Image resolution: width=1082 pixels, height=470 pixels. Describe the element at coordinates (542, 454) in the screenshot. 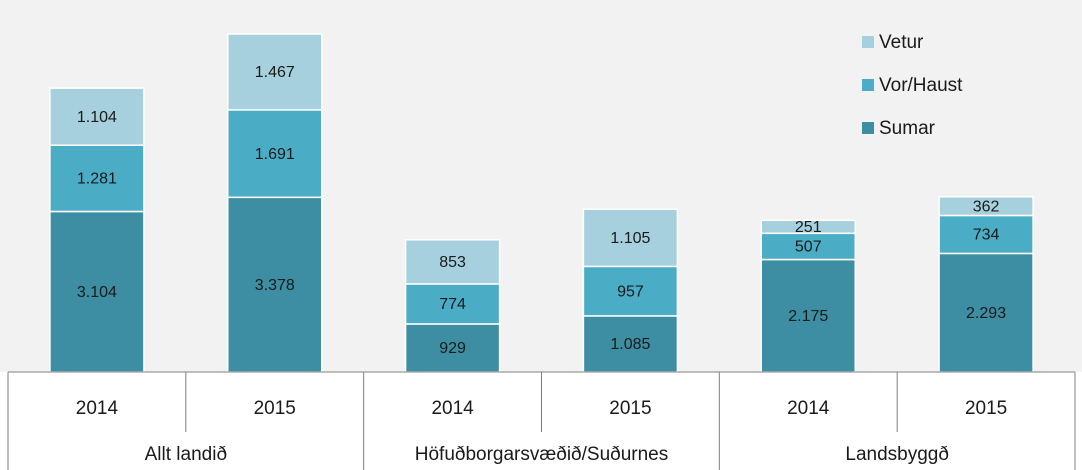

I see `group-label: Höfuðborgarsvæðið/Suðurnes` at that location.